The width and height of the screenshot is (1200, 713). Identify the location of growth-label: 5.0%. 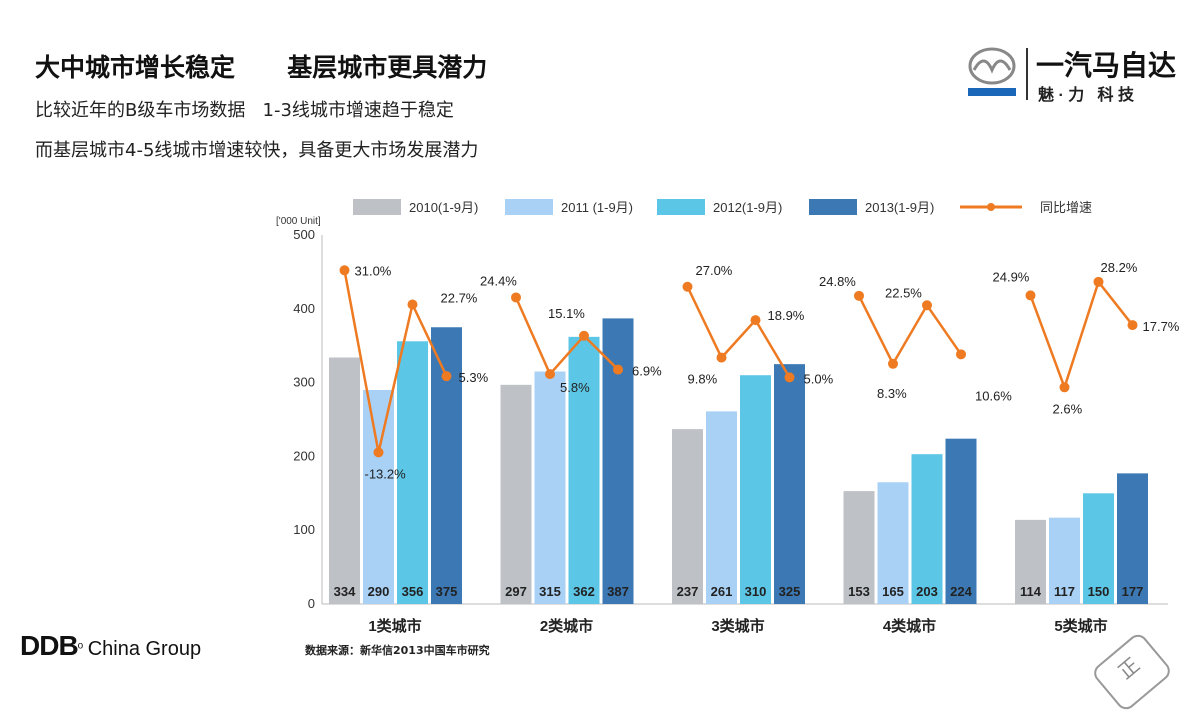
(819, 378).